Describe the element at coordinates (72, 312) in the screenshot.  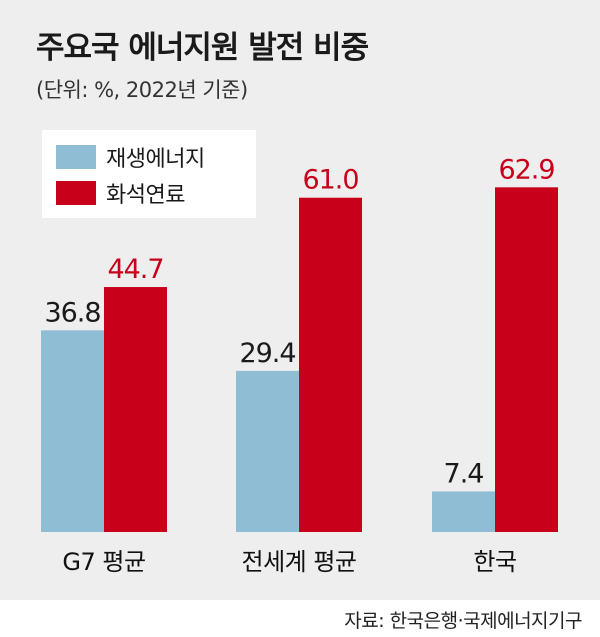
I see `data-label-renewable-0: 36.8` at that location.